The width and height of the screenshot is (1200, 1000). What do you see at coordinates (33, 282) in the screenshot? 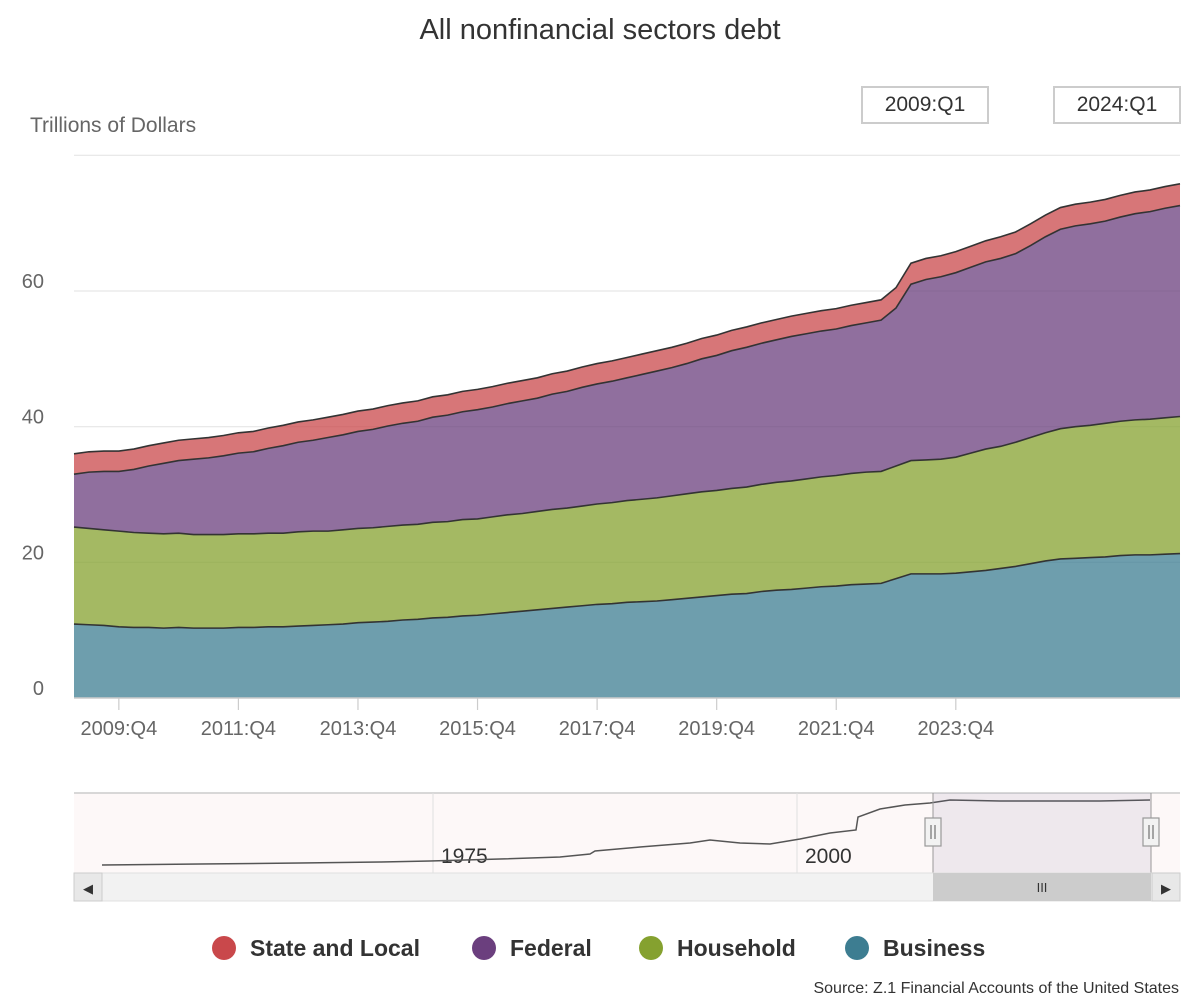
I see `y-tick-label: 60` at bounding box center [33, 282].